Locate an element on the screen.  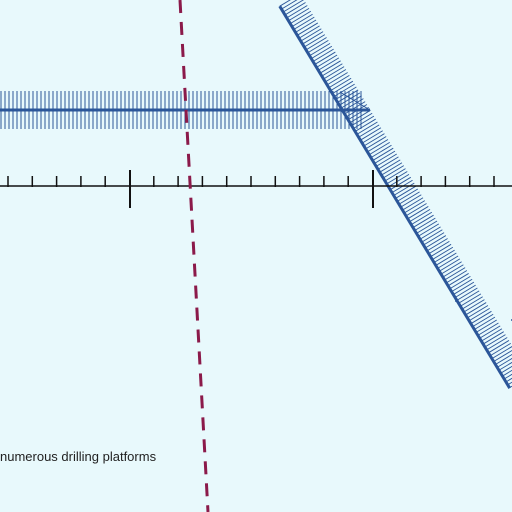
map-label: numerous drilling platforms is located at coordinates (78, 456).